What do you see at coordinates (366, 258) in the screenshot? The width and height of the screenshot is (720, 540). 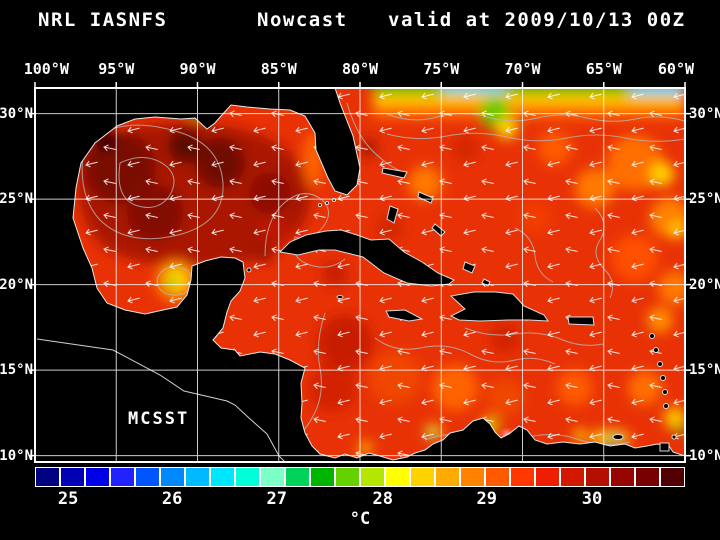 I see `island-cuba` at bounding box center [366, 258].